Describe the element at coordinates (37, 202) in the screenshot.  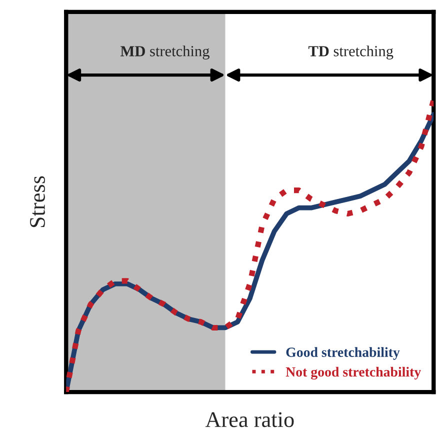
I see `y-axis-title: Stress` at that location.